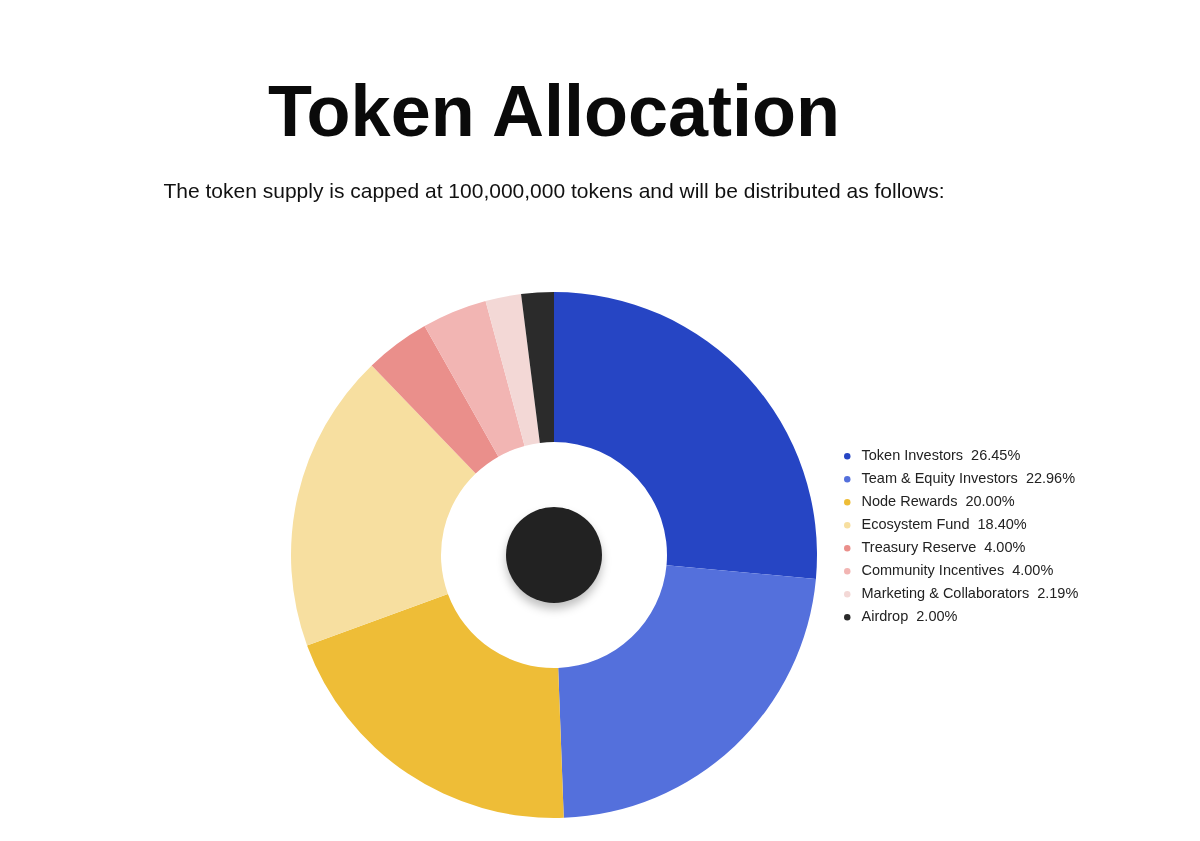  I want to click on legend-label: Airdrop 2.00%, so click(909, 616).